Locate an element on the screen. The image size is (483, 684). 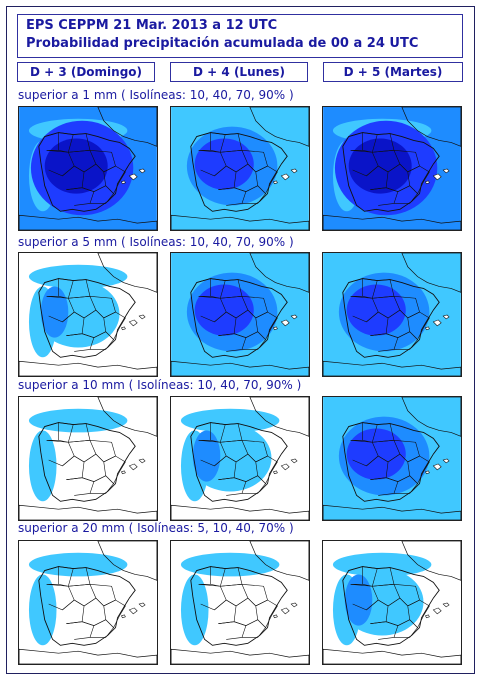
map-20mm-d3 is located at coordinates (88, 602).